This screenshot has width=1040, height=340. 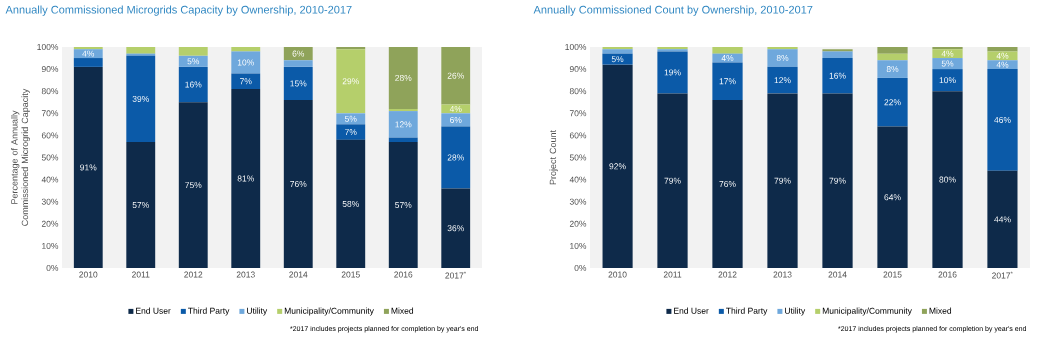 What do you see at coordinates (1002, 64) in the screenshot?
I see `data-label: 4%` at bounding box center [1002, 64].